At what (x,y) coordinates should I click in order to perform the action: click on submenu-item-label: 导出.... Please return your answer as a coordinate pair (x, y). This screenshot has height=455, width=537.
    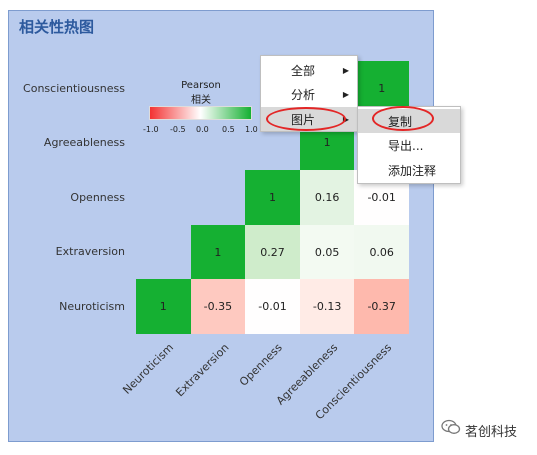
    Looking at the image, I should click on (406, 145).